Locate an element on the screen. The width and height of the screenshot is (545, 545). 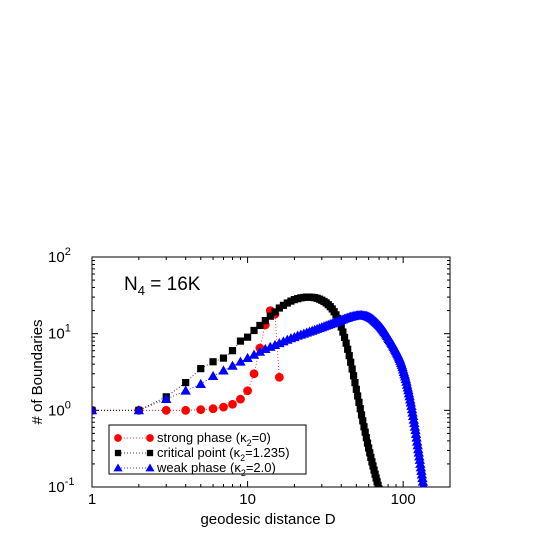
y-tick-label: 10¹ is located at coordinates (59, 333).